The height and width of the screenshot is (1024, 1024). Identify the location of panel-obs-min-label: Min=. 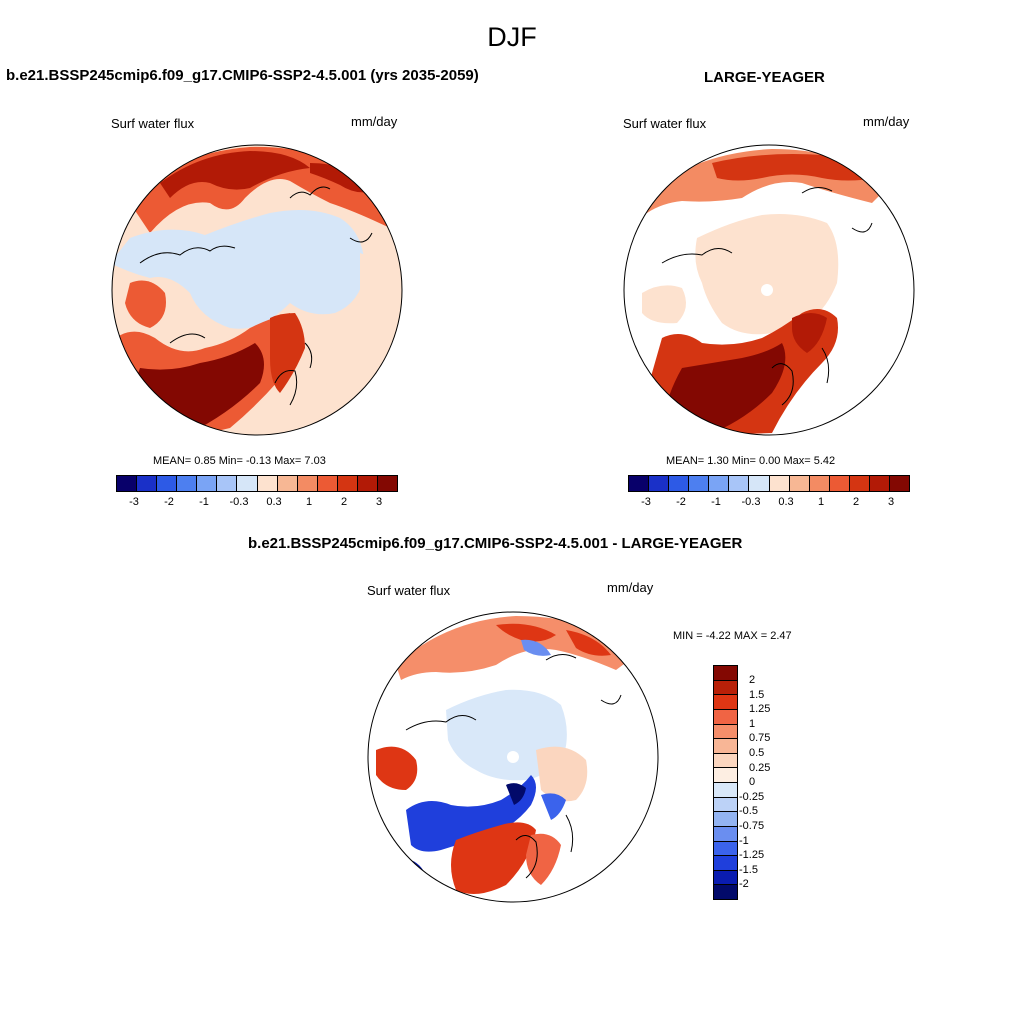
(743, 461).